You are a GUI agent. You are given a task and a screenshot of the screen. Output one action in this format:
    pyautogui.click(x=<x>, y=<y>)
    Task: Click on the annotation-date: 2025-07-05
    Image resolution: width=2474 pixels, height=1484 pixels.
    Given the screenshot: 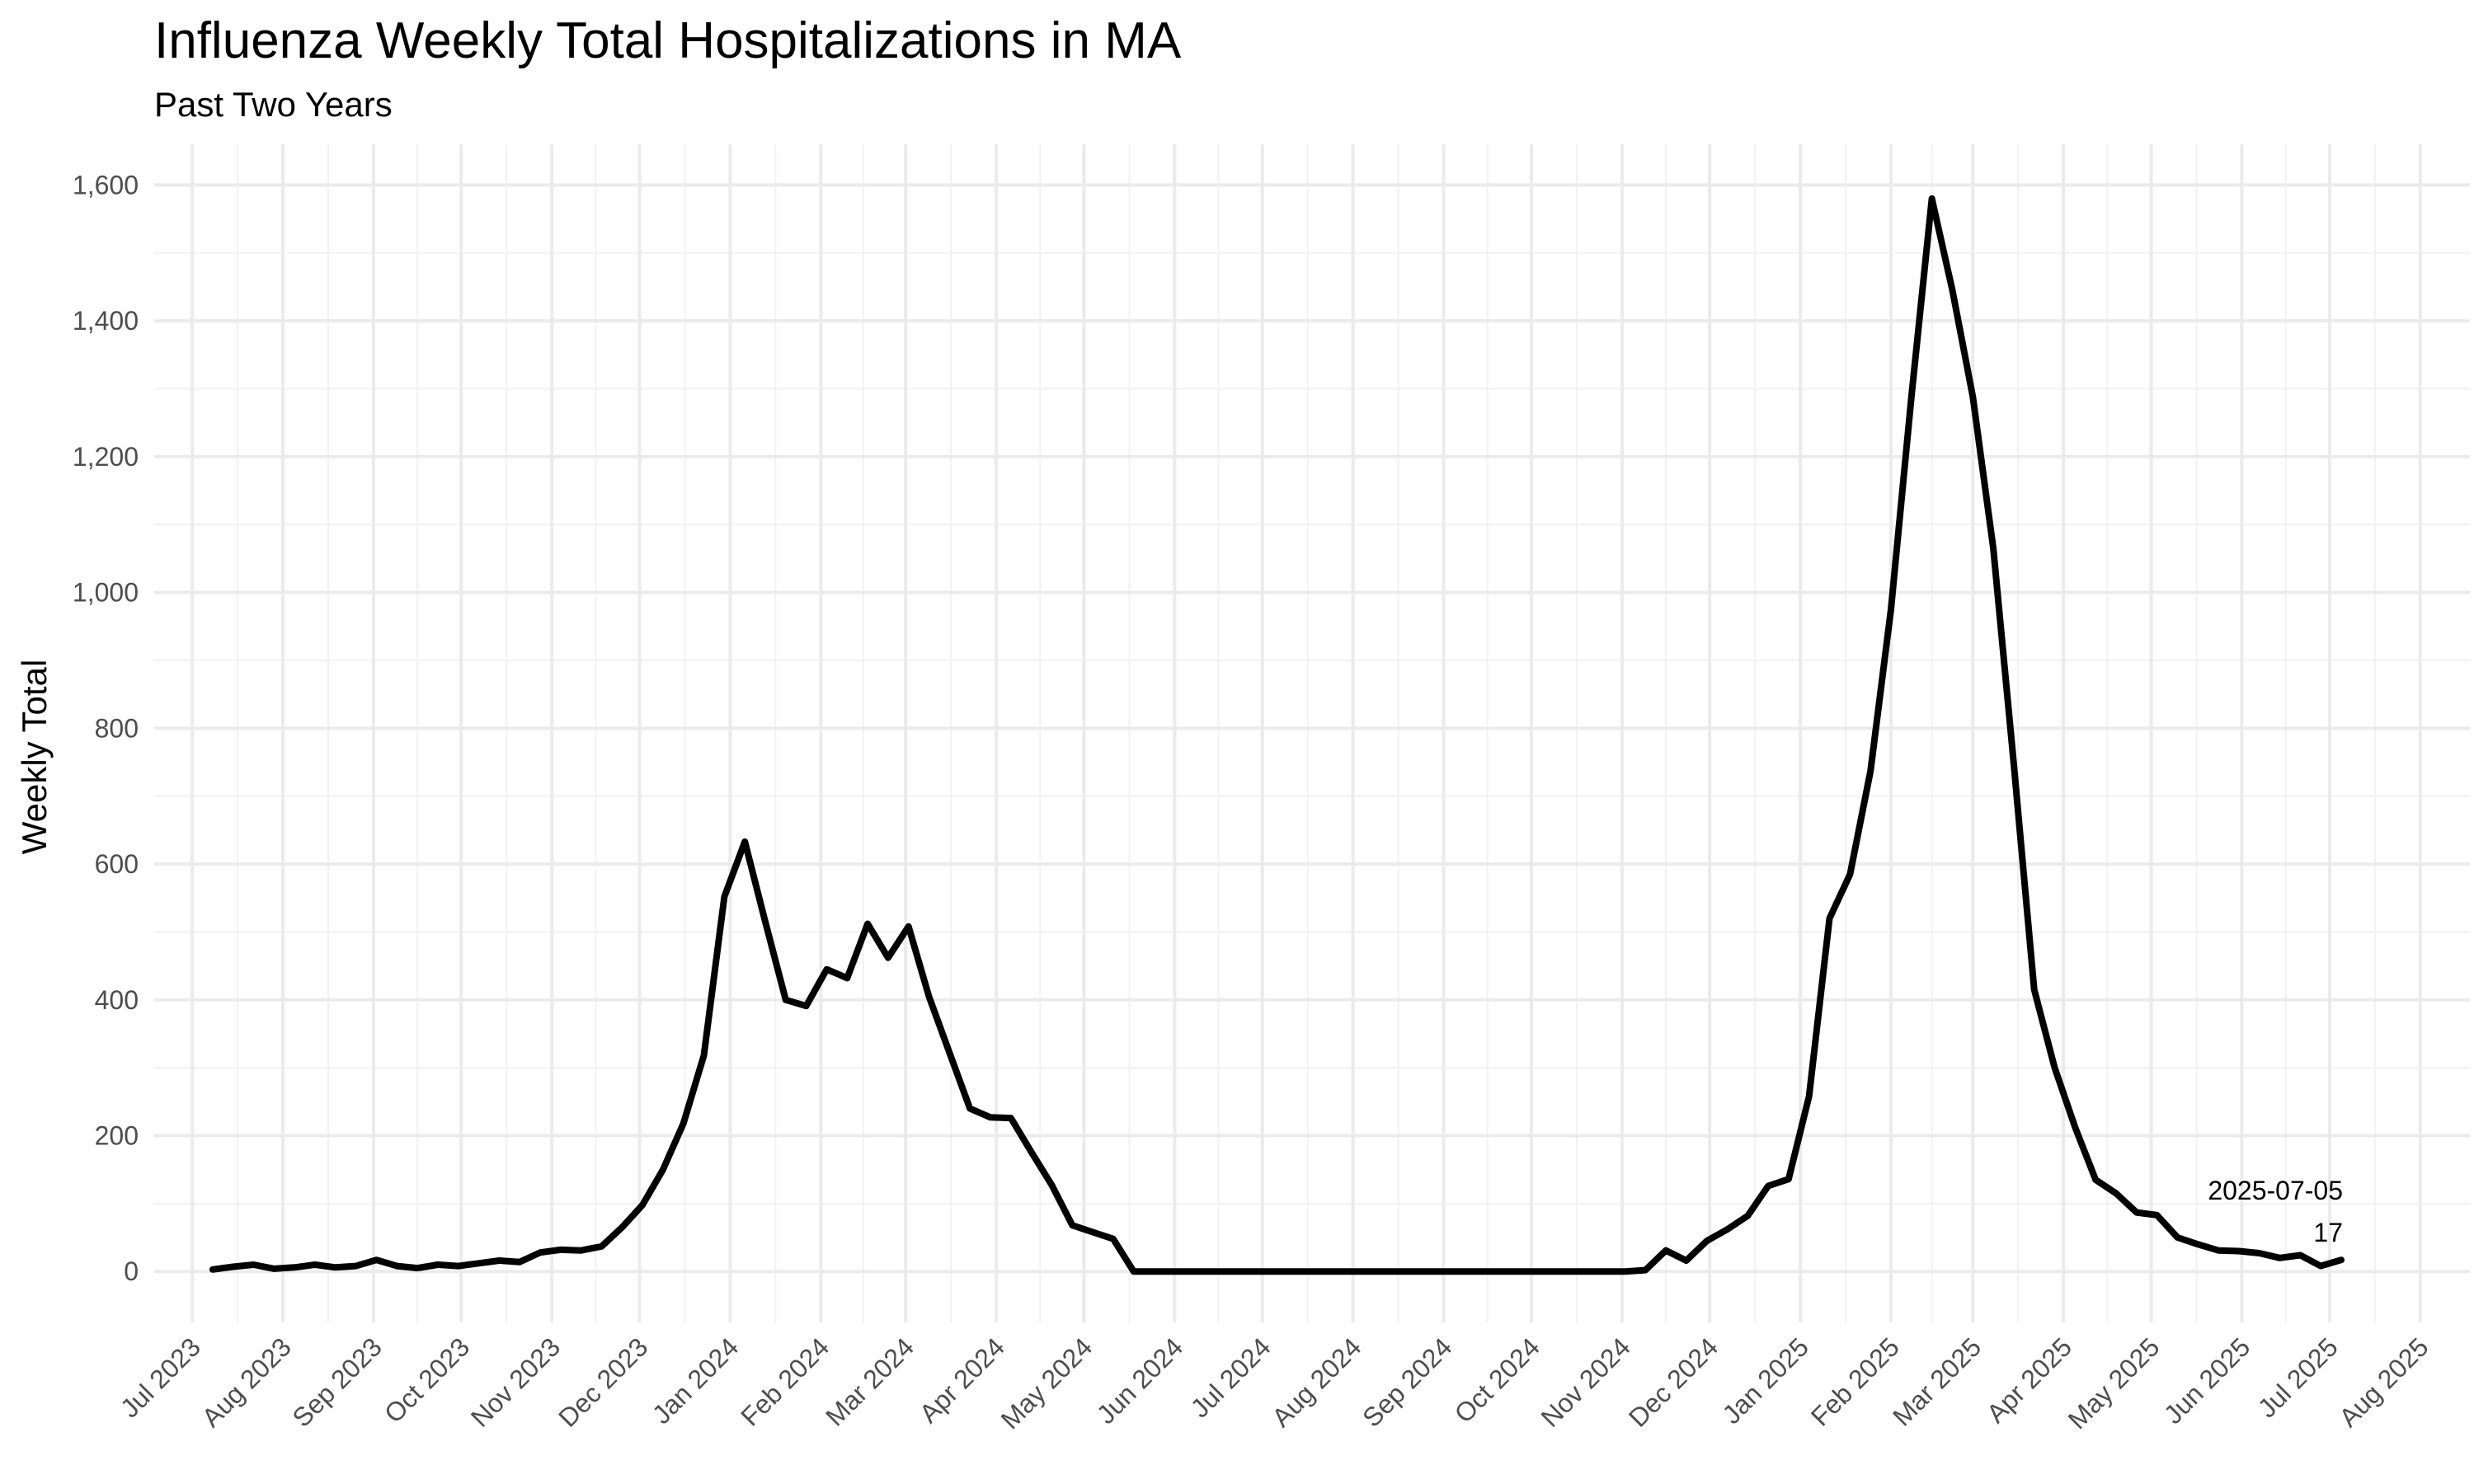 What is the action you would take?
    pyautogui.click(x=2275, y=1190)
    